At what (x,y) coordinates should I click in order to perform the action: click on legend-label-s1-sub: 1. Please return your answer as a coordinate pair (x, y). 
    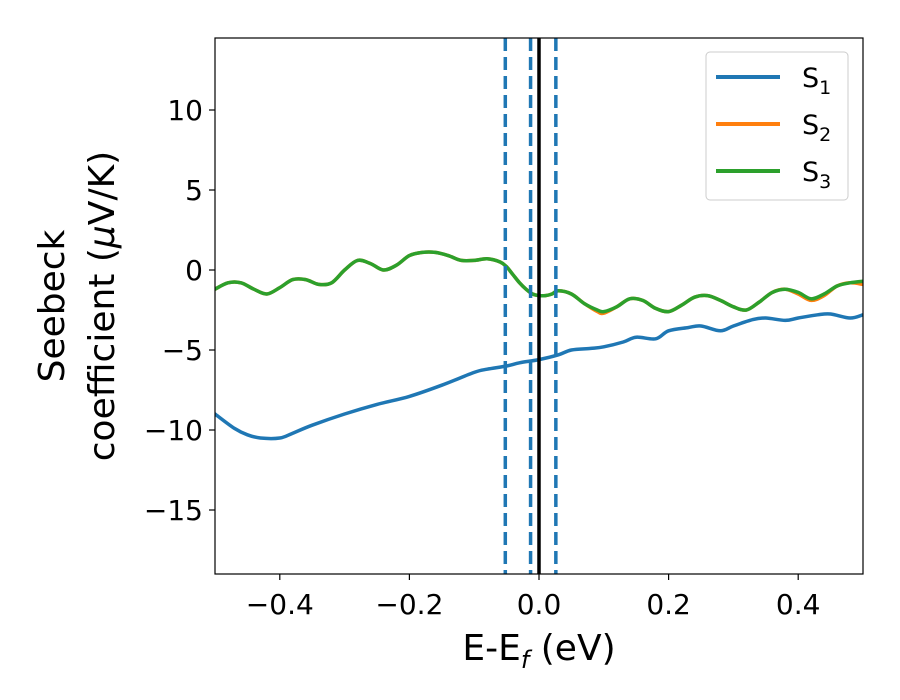
    Looking at the image, I should click on (825, 88).